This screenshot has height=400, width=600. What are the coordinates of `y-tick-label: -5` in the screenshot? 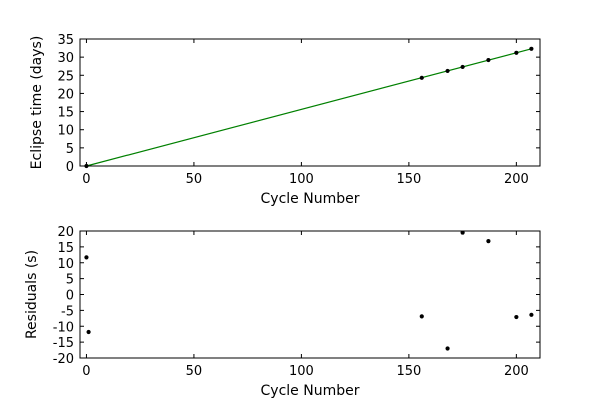 It's located at (67, 311).